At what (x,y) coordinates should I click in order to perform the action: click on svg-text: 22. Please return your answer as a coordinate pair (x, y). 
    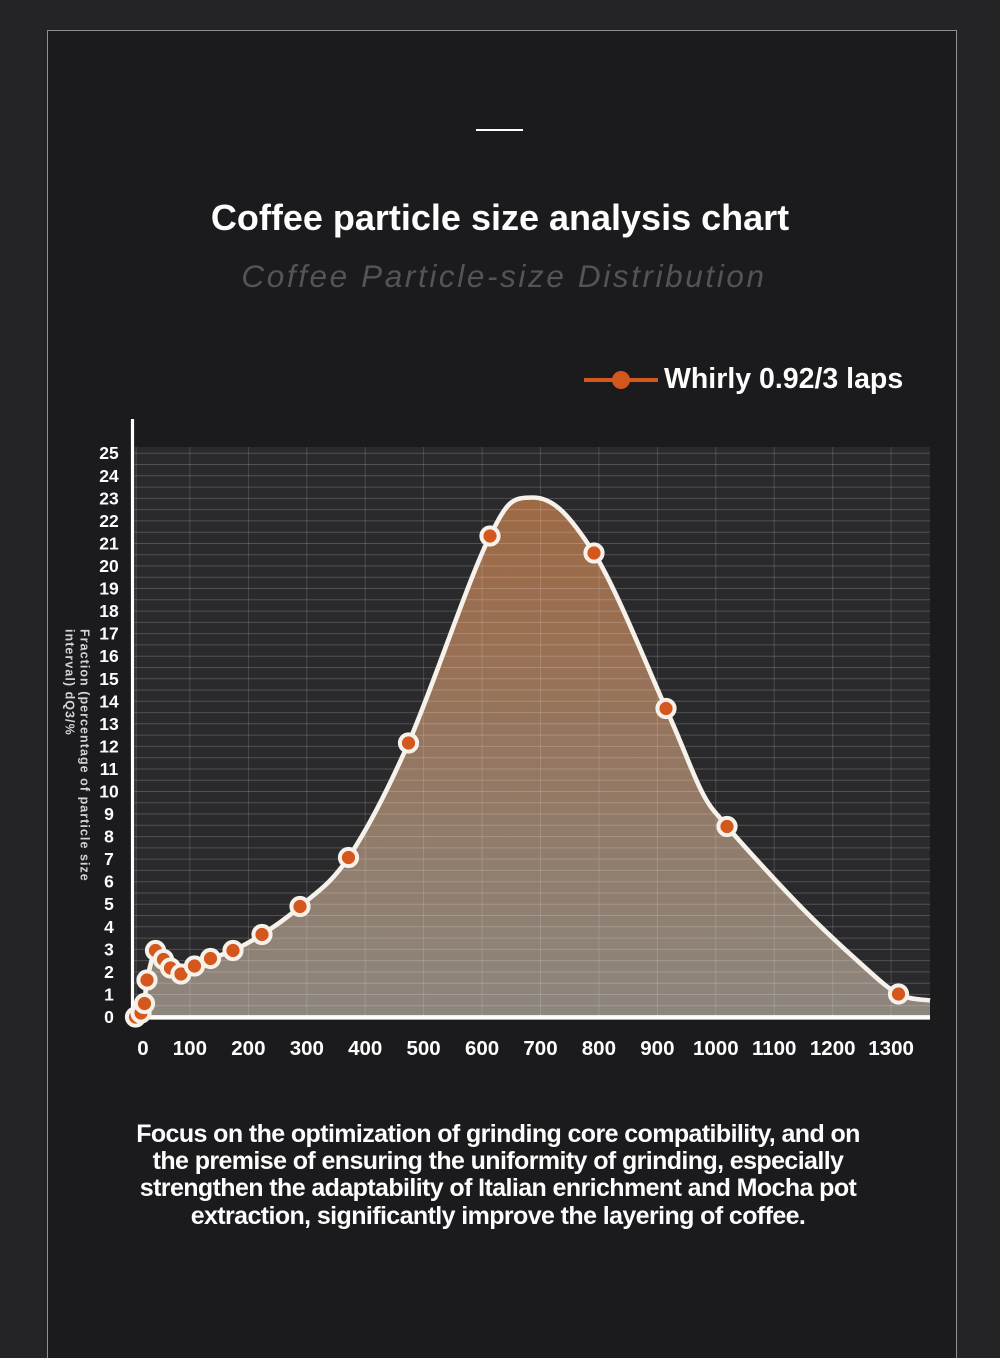
    Looking at the image, I should click on (109, 521).